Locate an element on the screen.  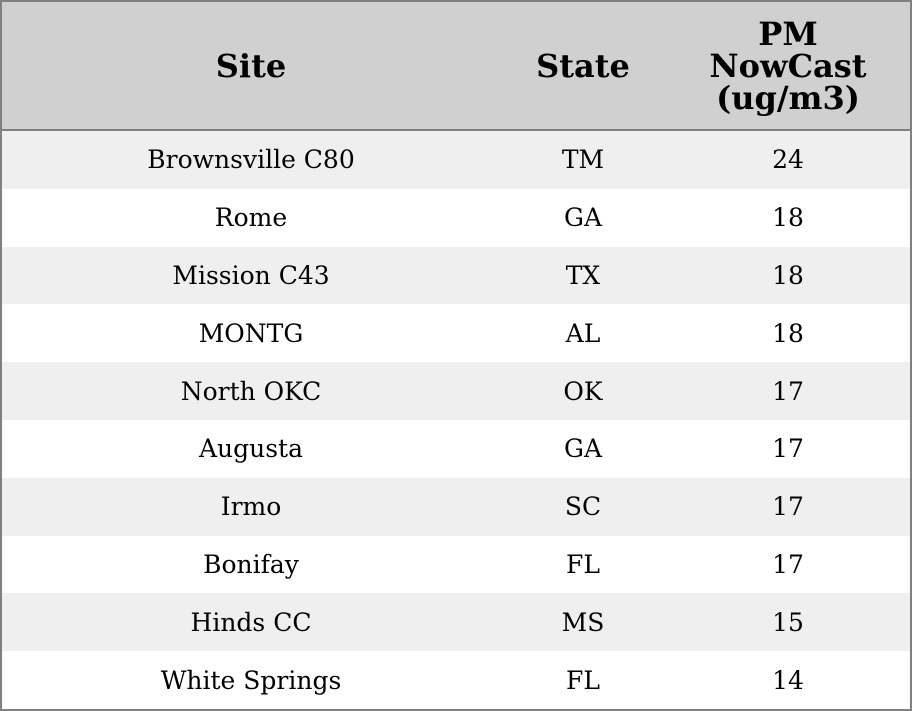
header-cell: State is located at coordinates (583, 65).